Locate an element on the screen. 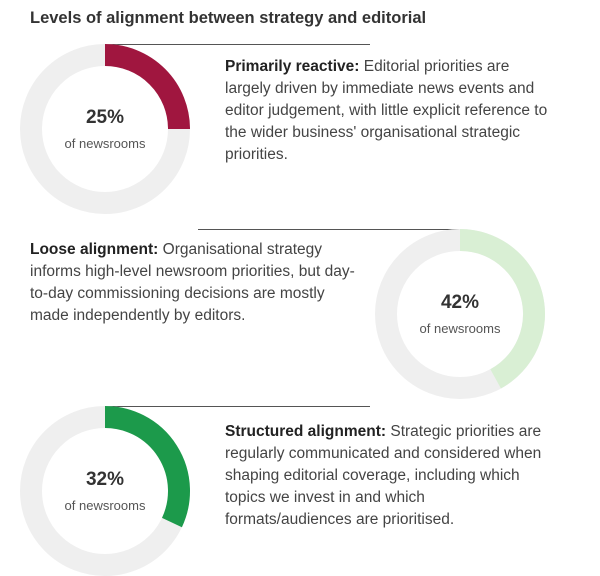 The width and height of the screenshot is (600, 576). donut-segment-loose is located at coordinates (502, 309).